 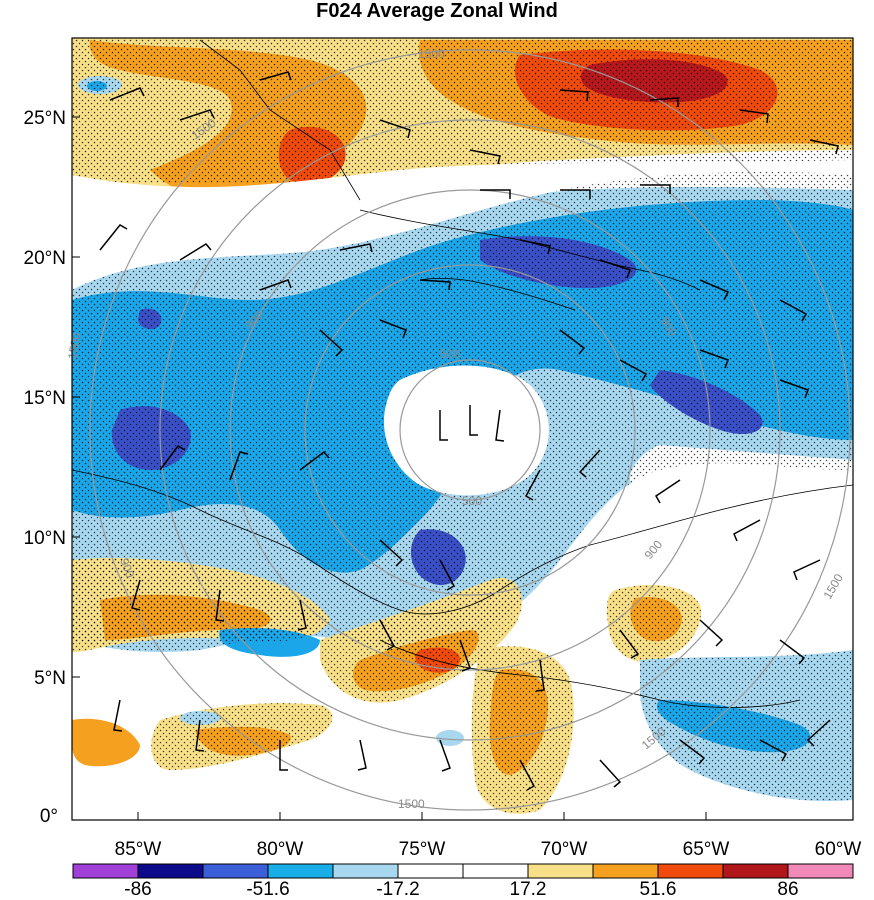 I want to click on lat-tick-label: 10°N, so click(x=45, y=538).